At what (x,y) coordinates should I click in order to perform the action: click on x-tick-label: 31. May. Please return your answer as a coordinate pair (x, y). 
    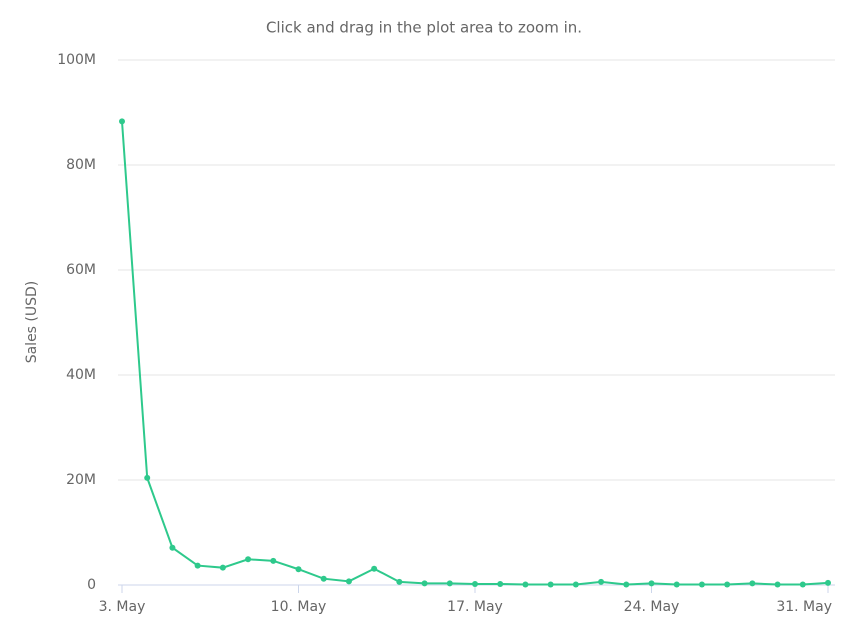
    Looking at the image, I should click on (804, 607).